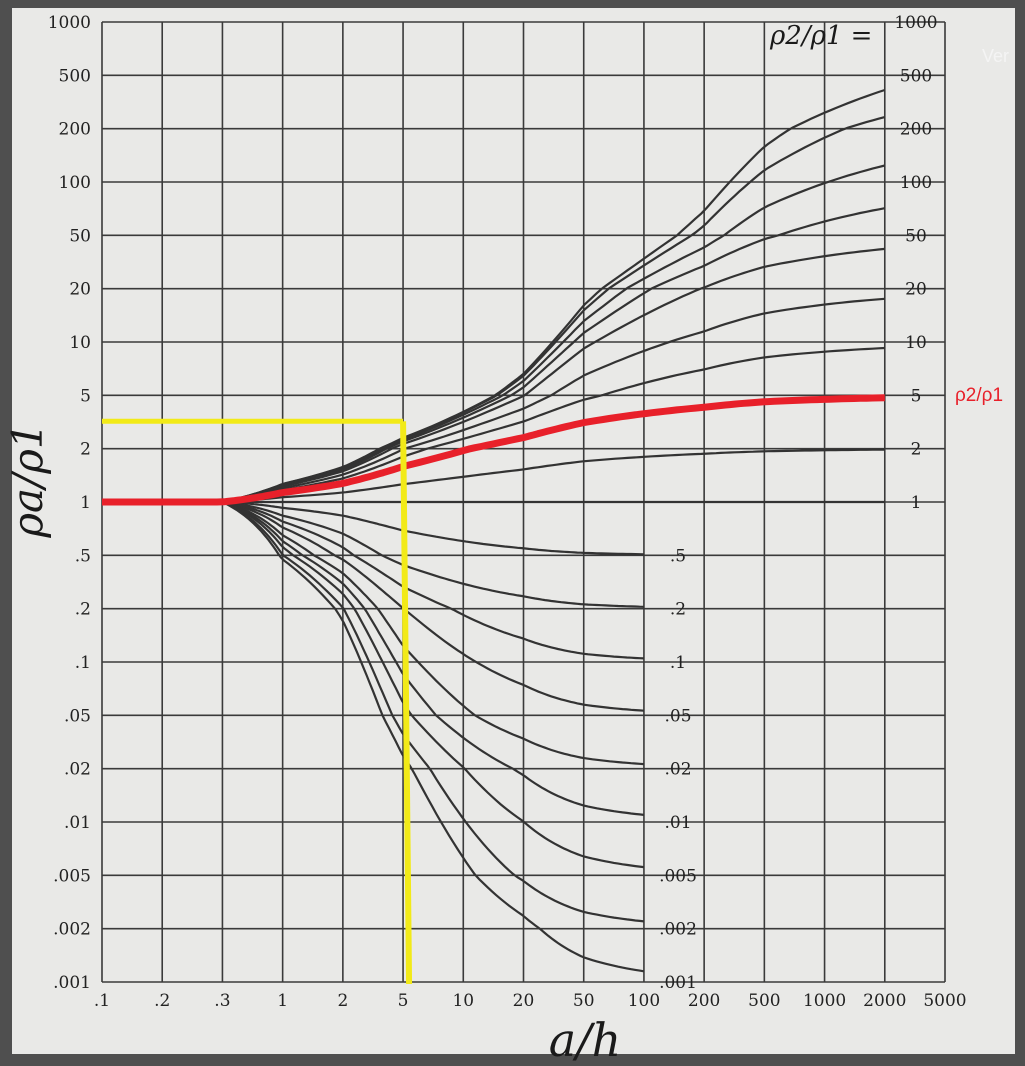 The height and width of the screenshot is (1066, 1025). Describe the element at coordinates (677, 716) in the screenshot. I see `curve-label-.05: .05` at that location.